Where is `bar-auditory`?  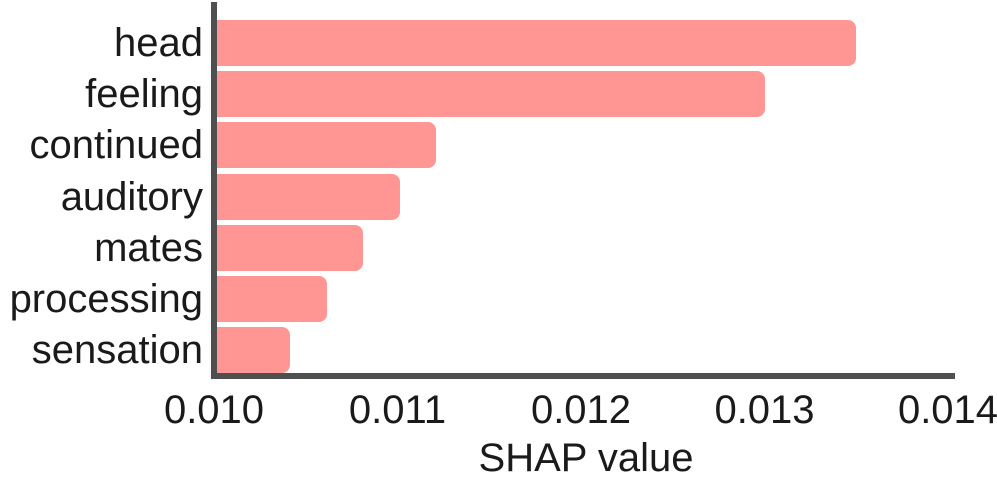
bar-auditory is located at coordinates (308, 196).